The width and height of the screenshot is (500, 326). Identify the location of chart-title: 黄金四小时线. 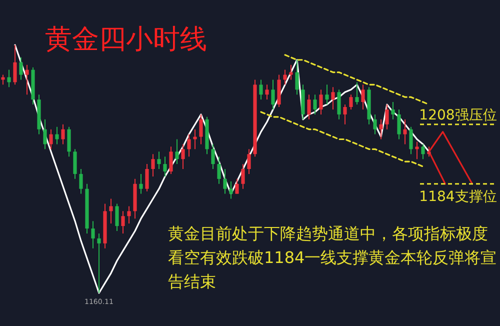
(126, 39).